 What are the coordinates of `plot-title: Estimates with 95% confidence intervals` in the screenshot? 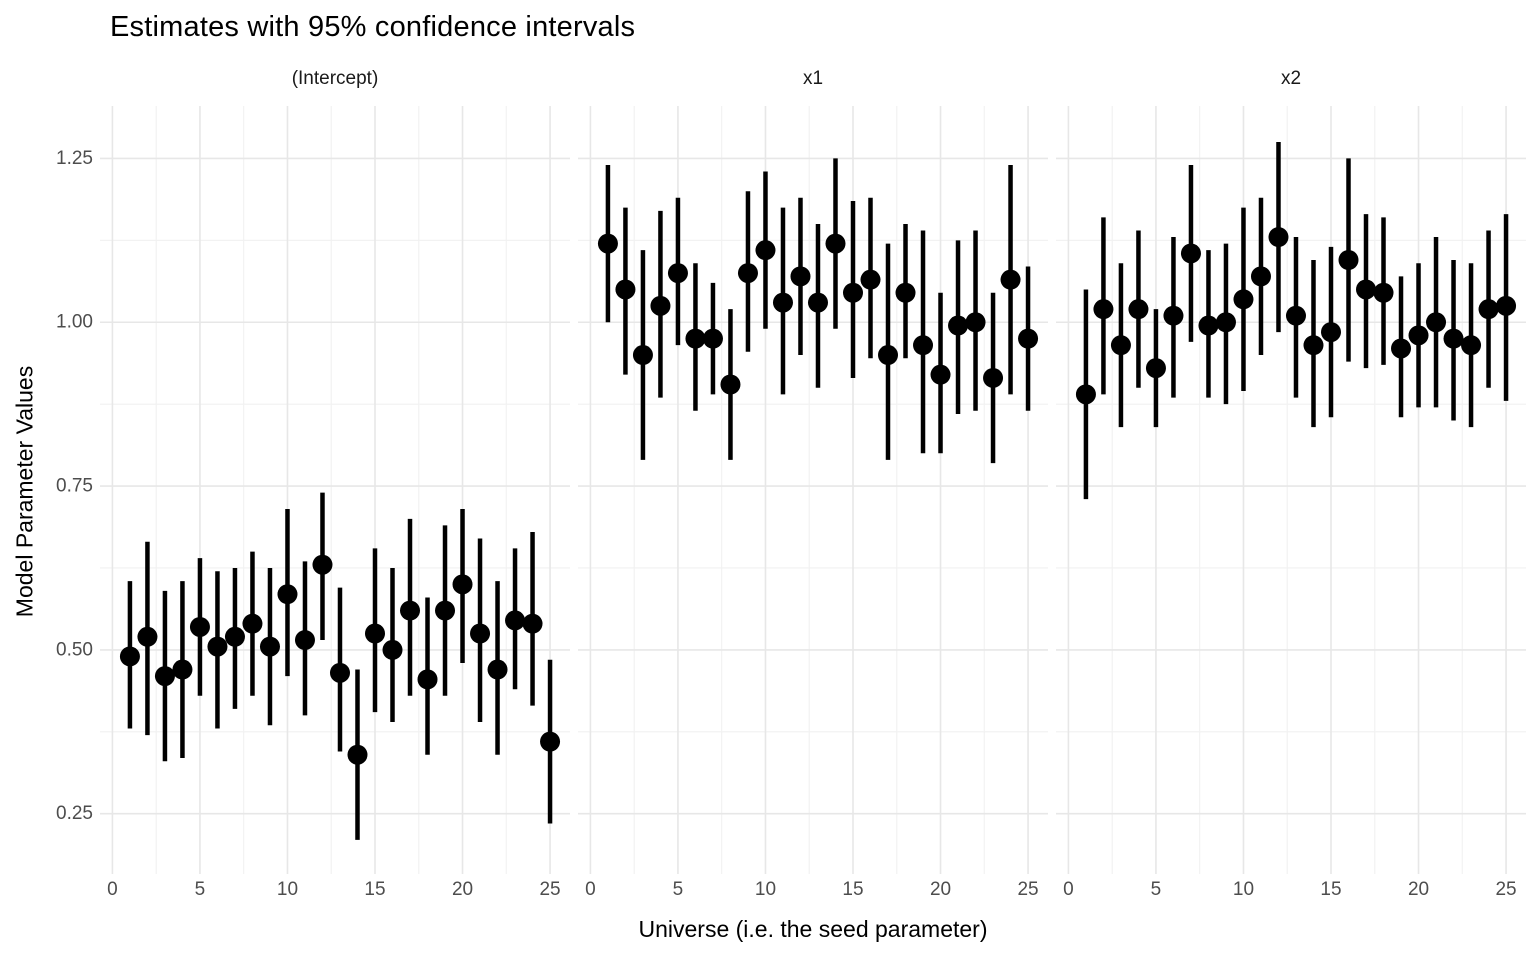 It's located at (373, 27).